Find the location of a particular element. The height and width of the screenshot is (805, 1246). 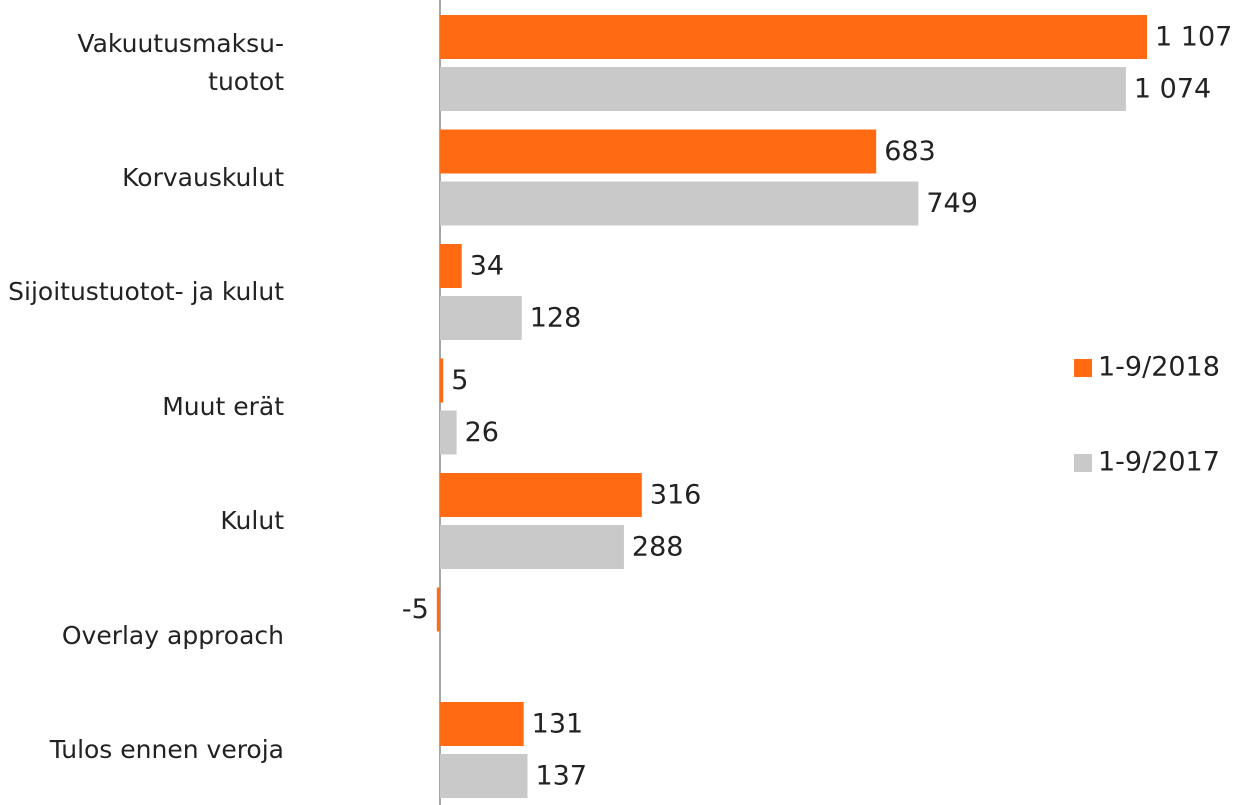

category-label: Muut erät is located at coordinates (223, 406).